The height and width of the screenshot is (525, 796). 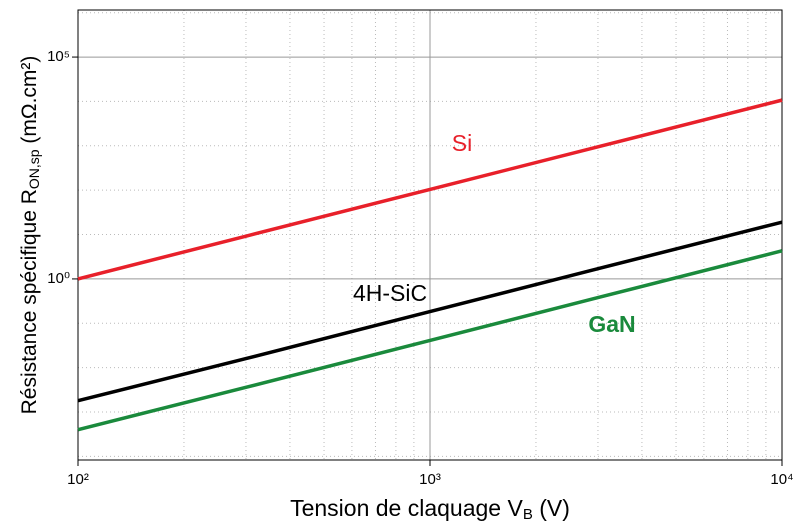 I want to click on y-axis-label: Résistance spécifique RON,sp (mΩ.cm²), so click(x=30, y=235).